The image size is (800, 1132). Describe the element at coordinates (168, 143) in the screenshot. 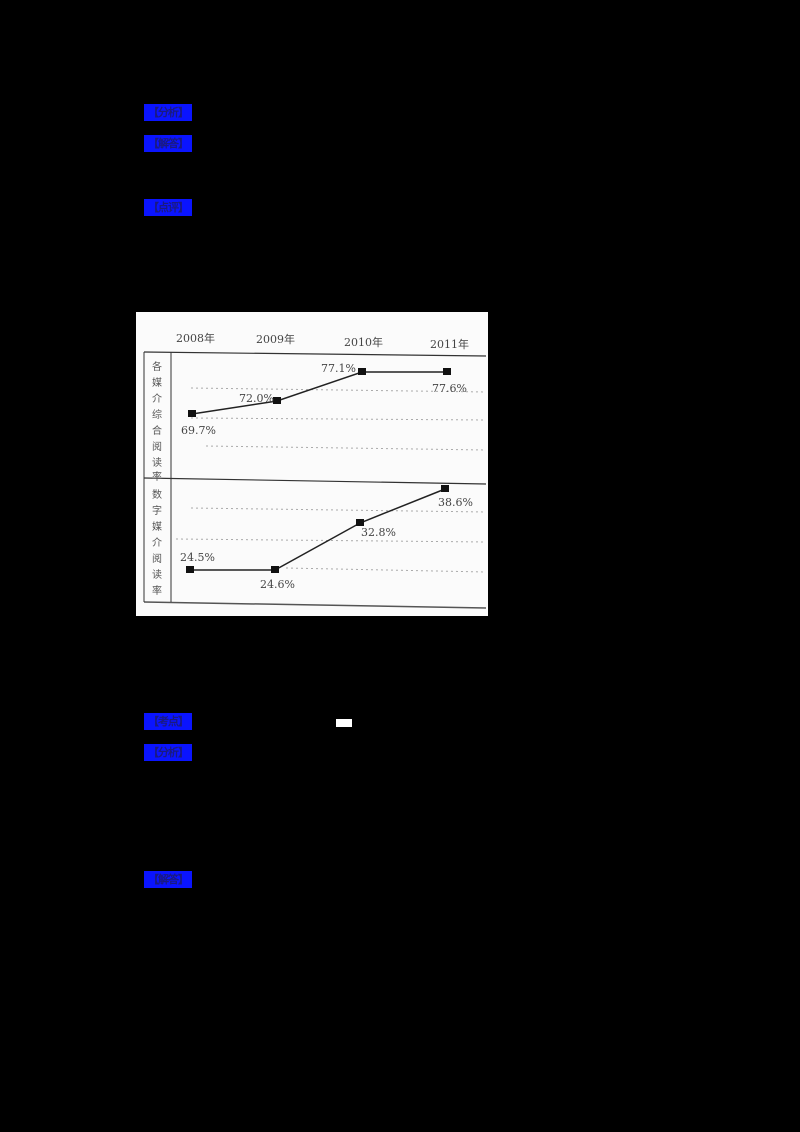

I see `section-label-answer: 【解答】` at that location.